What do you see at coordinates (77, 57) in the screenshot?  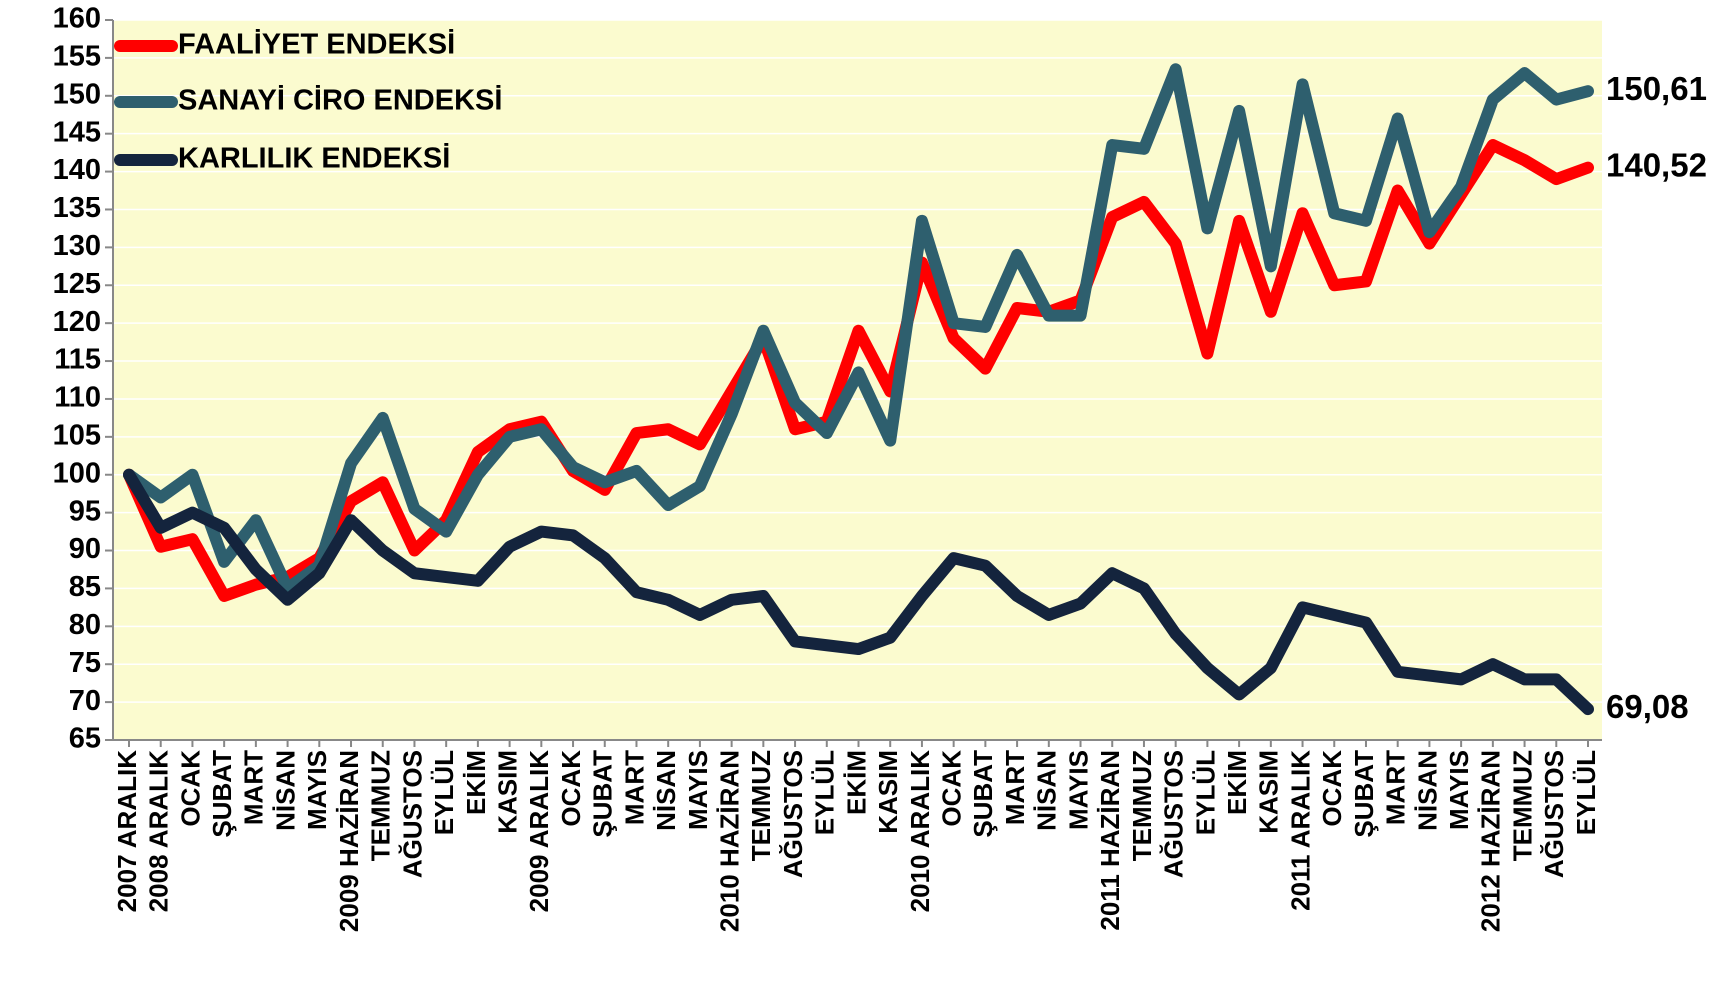 I see `y-tick-label: 155` at bounding box center [77, 57].